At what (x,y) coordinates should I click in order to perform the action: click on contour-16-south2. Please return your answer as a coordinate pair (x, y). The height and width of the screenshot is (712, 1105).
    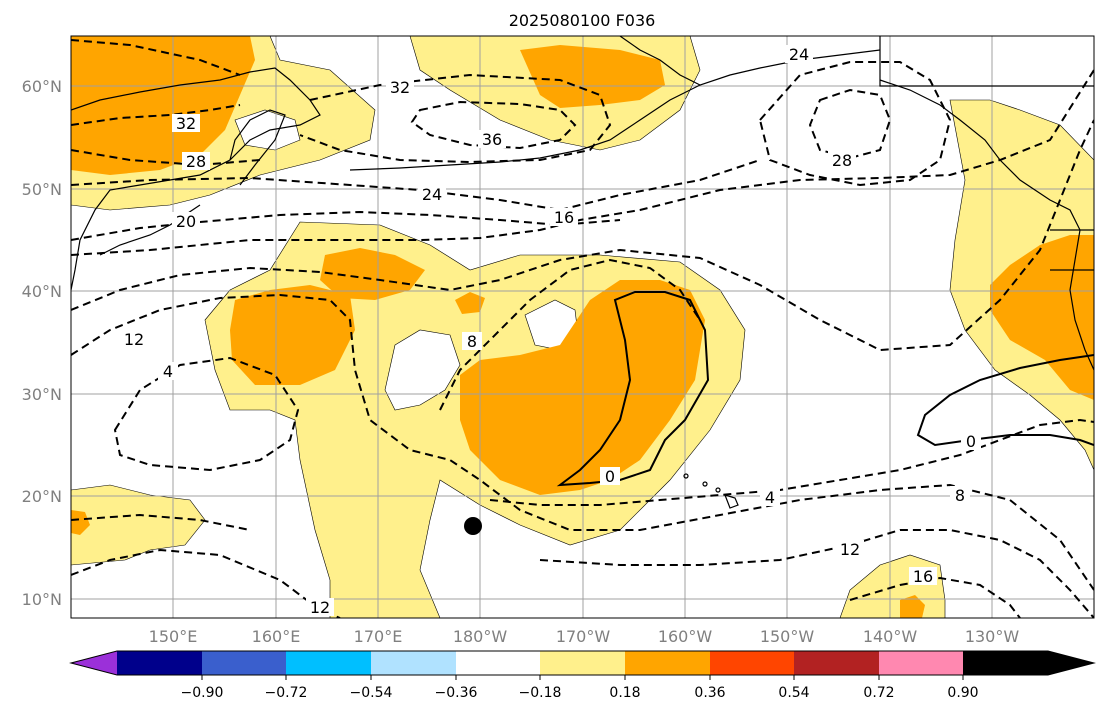
    Looking at the image, I should click on (935, 597).